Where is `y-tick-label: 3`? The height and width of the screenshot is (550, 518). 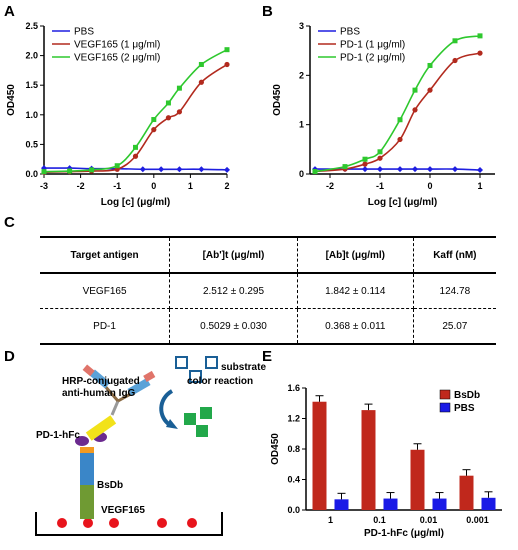
y-tick-label: 3 is located at coordinates (301, 26).